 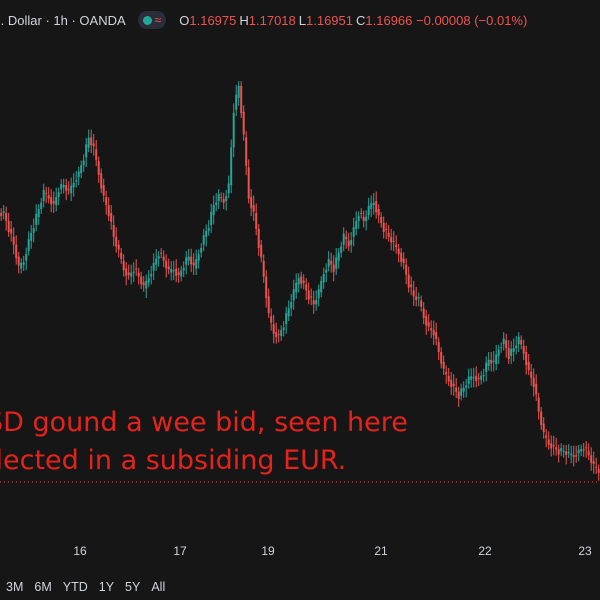 What do you see at coordinates (43, 587) in the screenshot?
I see `range-button-6m: 6M` at bounding box center [43, 587].